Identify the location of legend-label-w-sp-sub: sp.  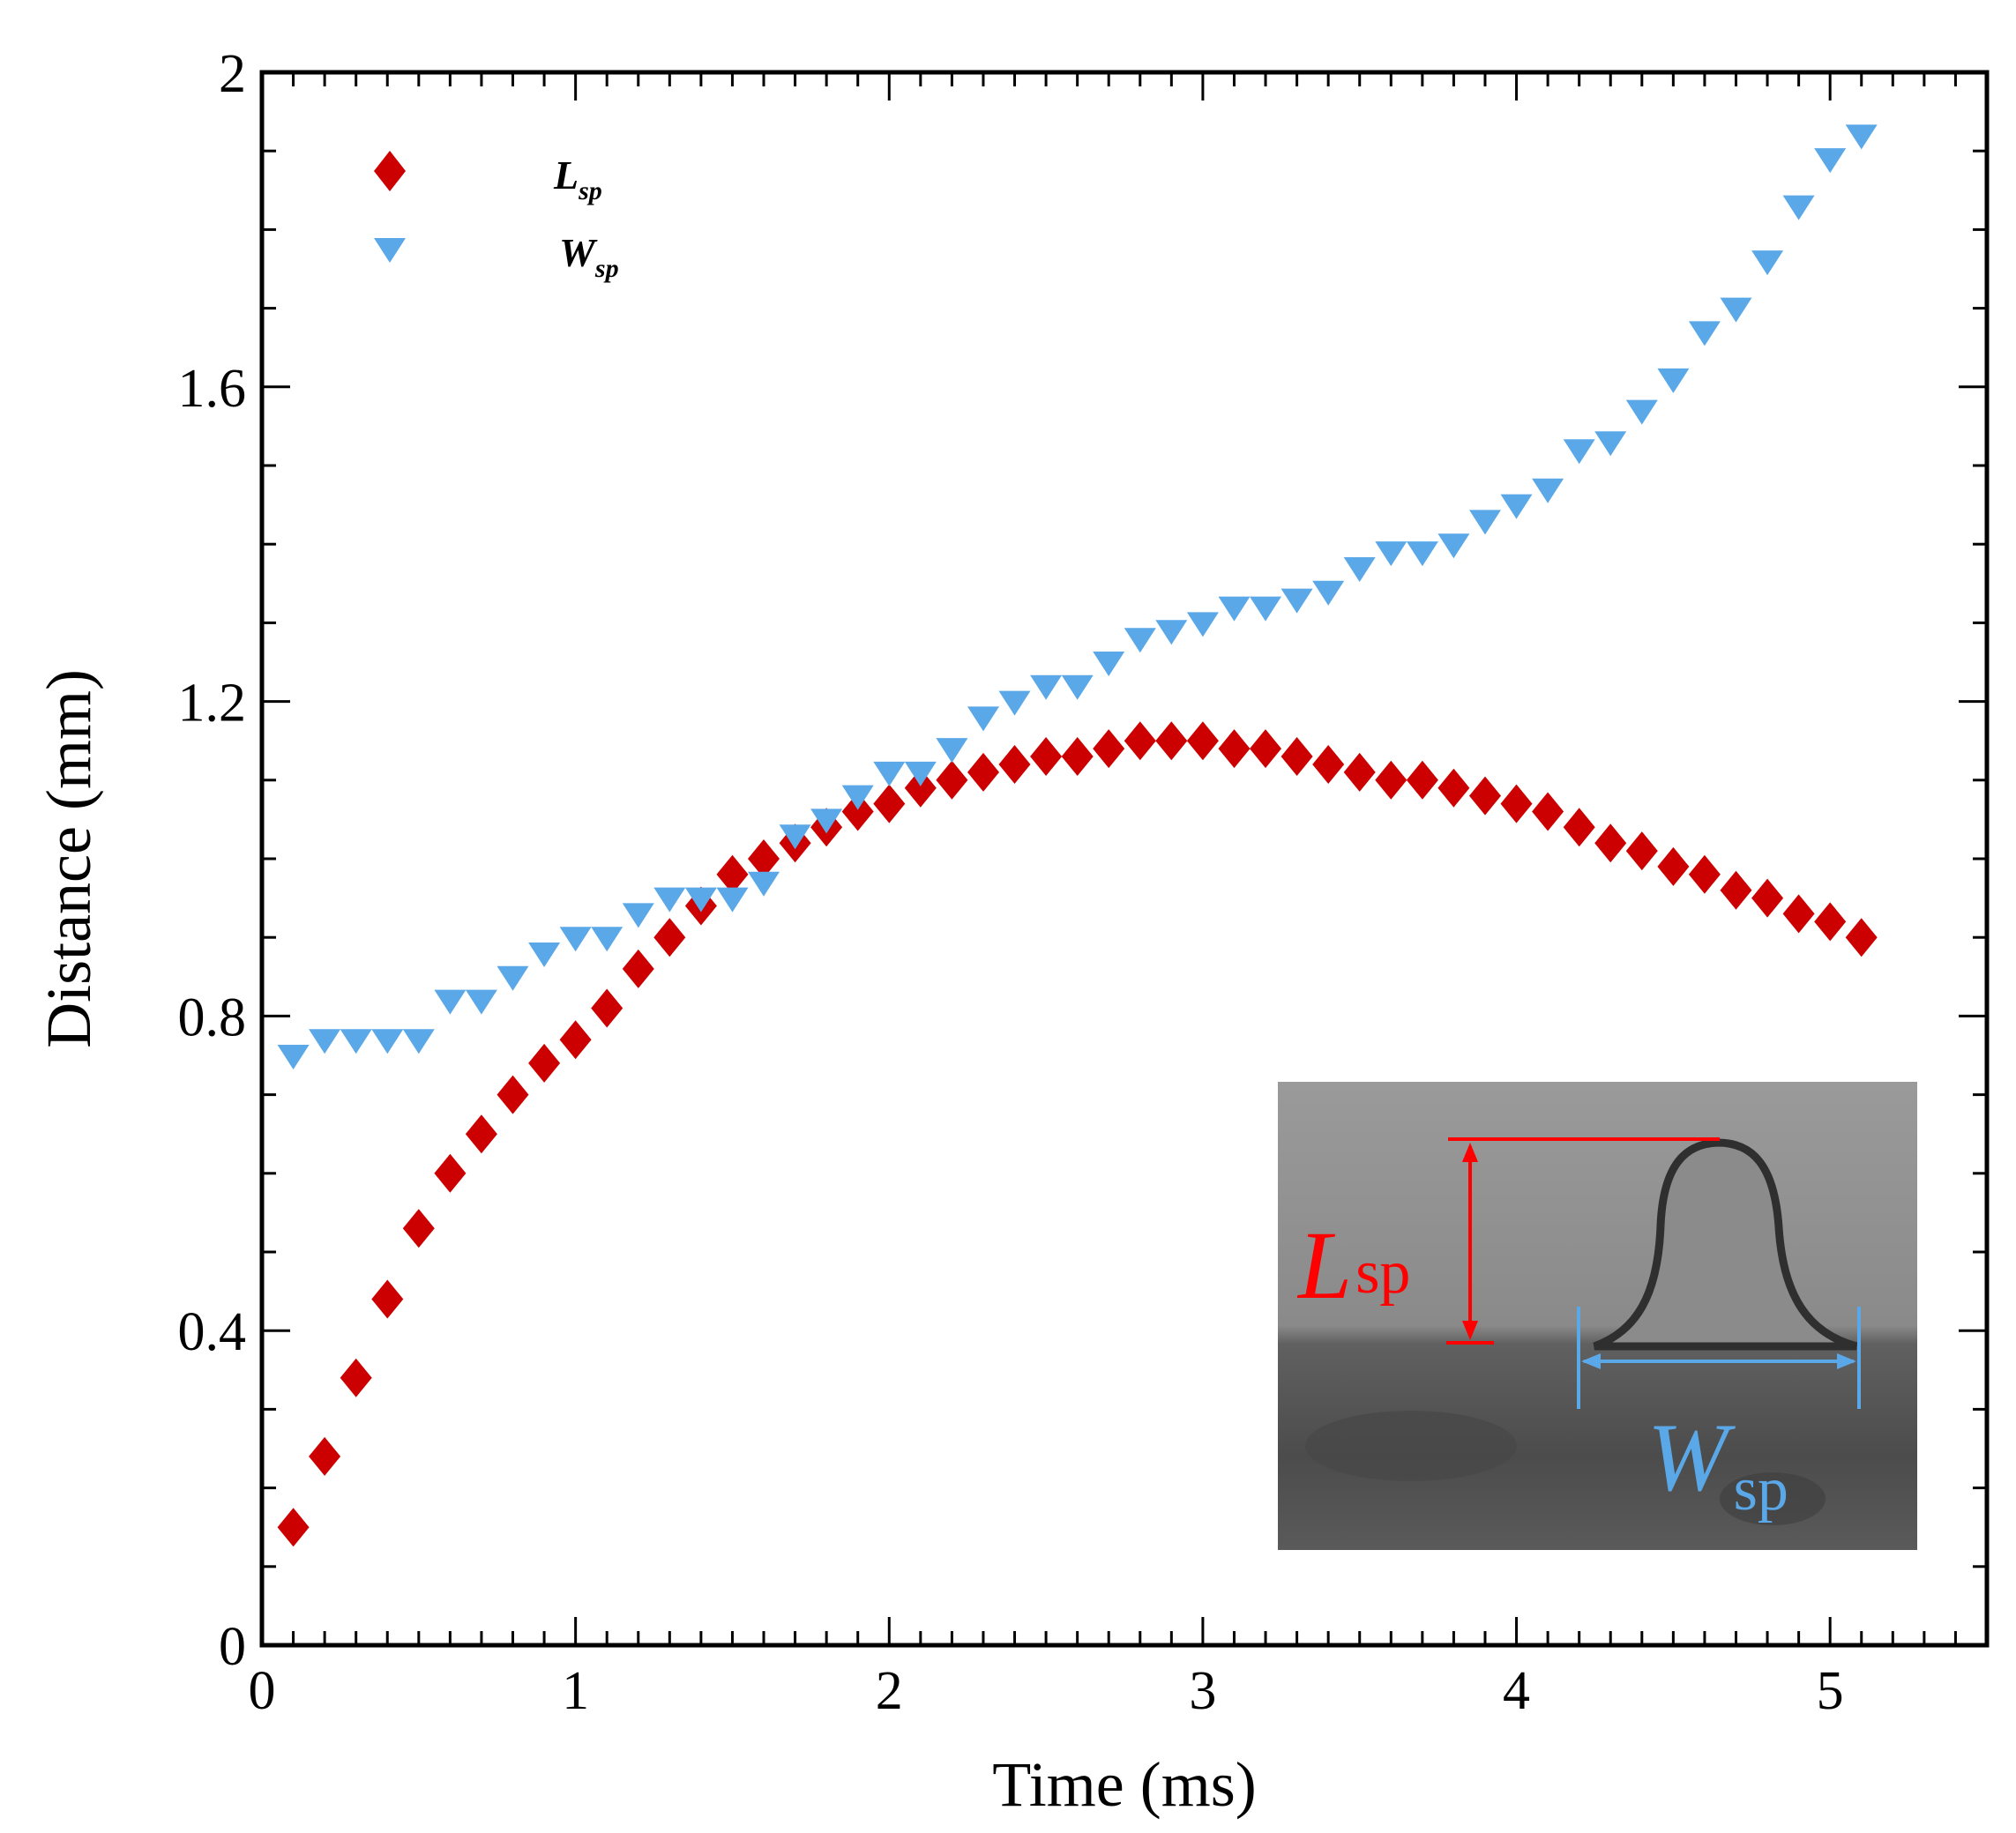
(606, 268).